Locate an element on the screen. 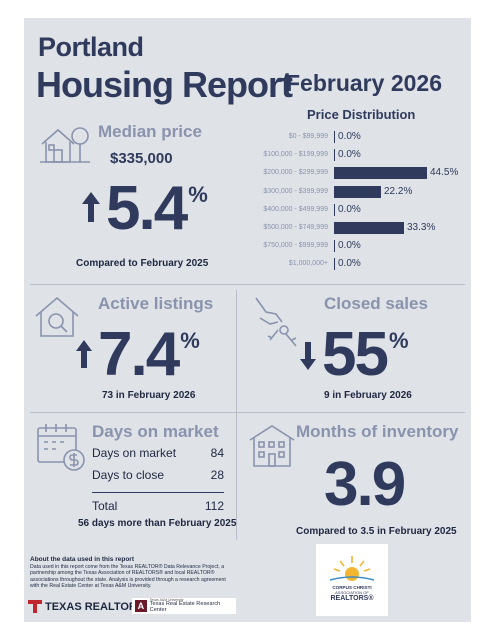 Image resolution: width=495 pixels, height=640 pixels. median-price-value: $335,000 is located at coordinates (141, 158).